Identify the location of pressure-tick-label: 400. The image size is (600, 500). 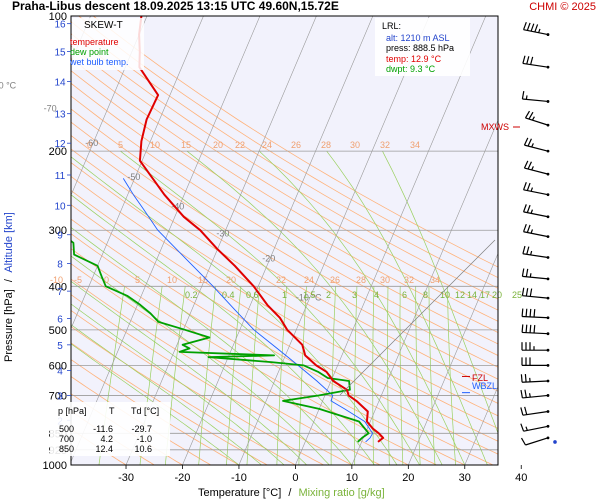
(58, 287).